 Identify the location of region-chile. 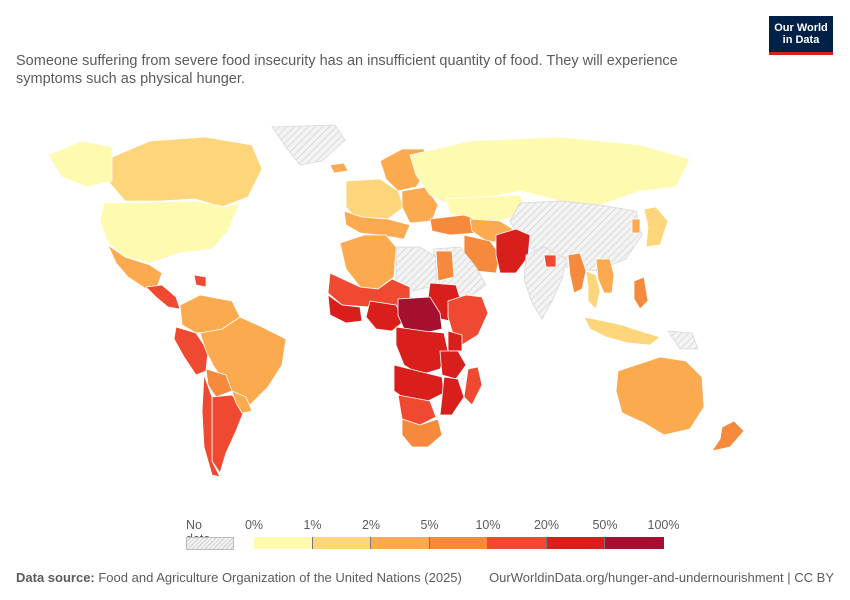
(211, 426).